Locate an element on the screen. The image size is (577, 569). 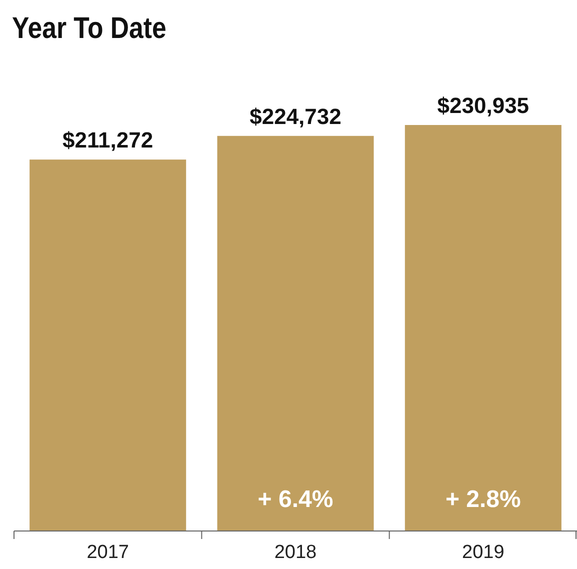
annotation: + 6.4% is located at coordinates (296, 499).